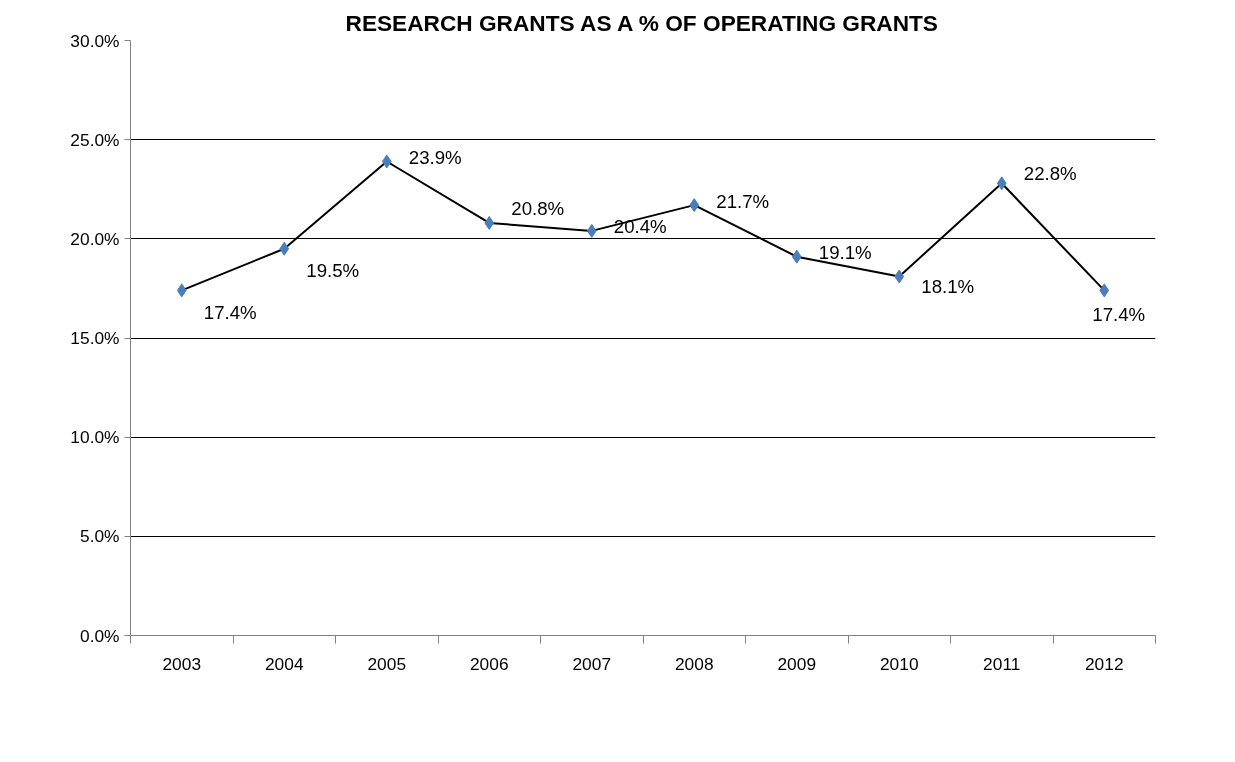  Describe the element at coordinates (1002, 663) in the screenshot. I see `x-tick-label: 2011` at that location.